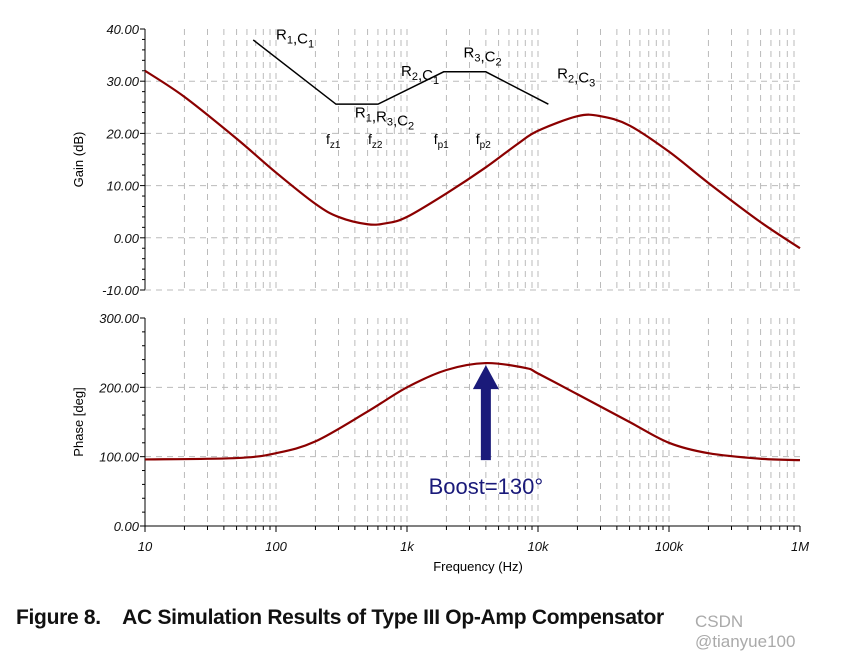  What do you see at coordinates (670, 546) in the screenshot?
I see `x-tick-label: 100k` at bounding box center [670, 546].